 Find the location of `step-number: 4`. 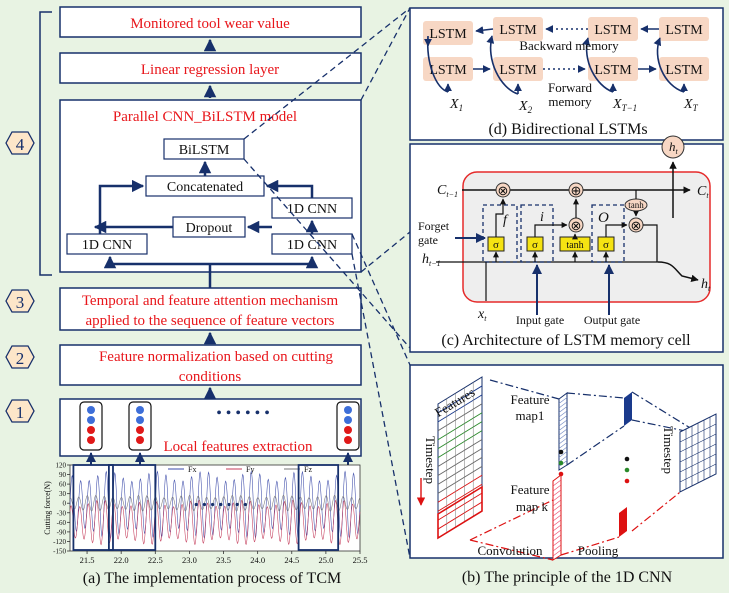

step-number: 4 is located at coordinates (20, 144).